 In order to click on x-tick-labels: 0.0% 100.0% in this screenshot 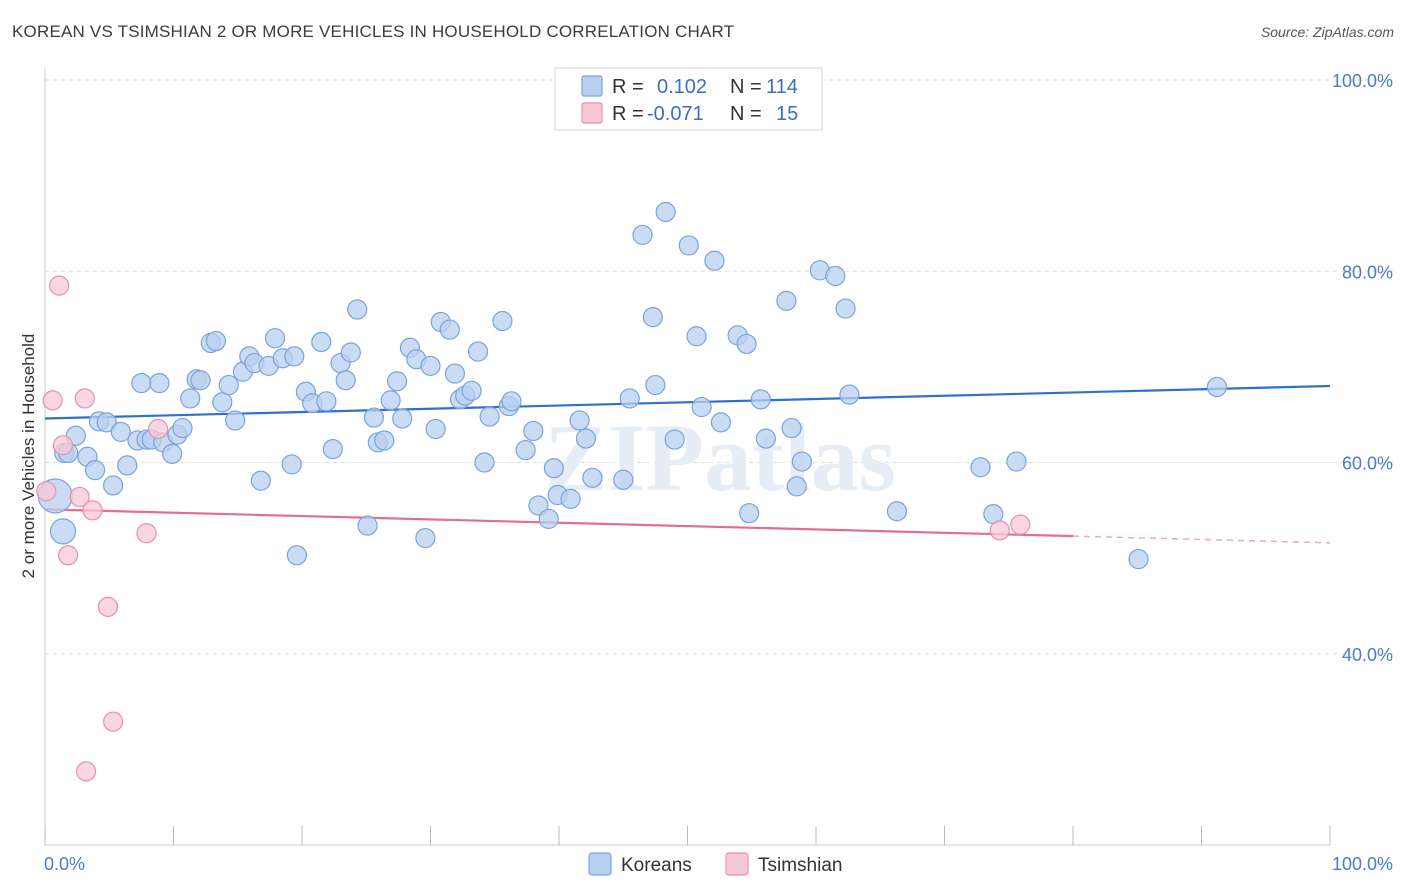, I will do `click(718, 864)`.